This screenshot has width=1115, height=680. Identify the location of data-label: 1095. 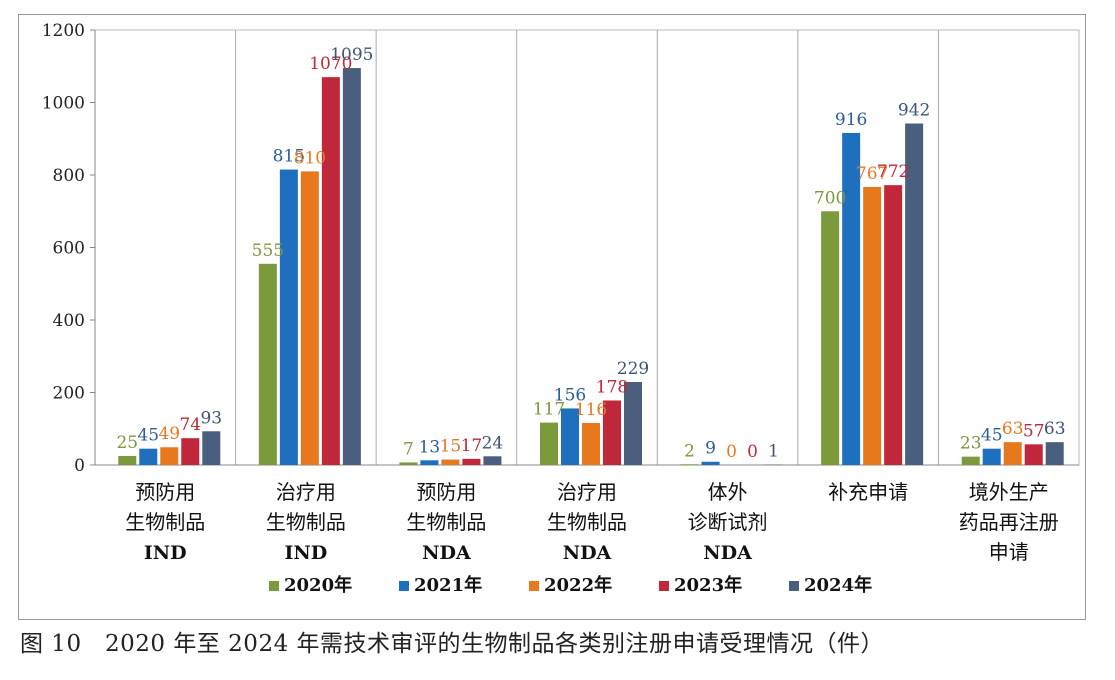
(351, 55).